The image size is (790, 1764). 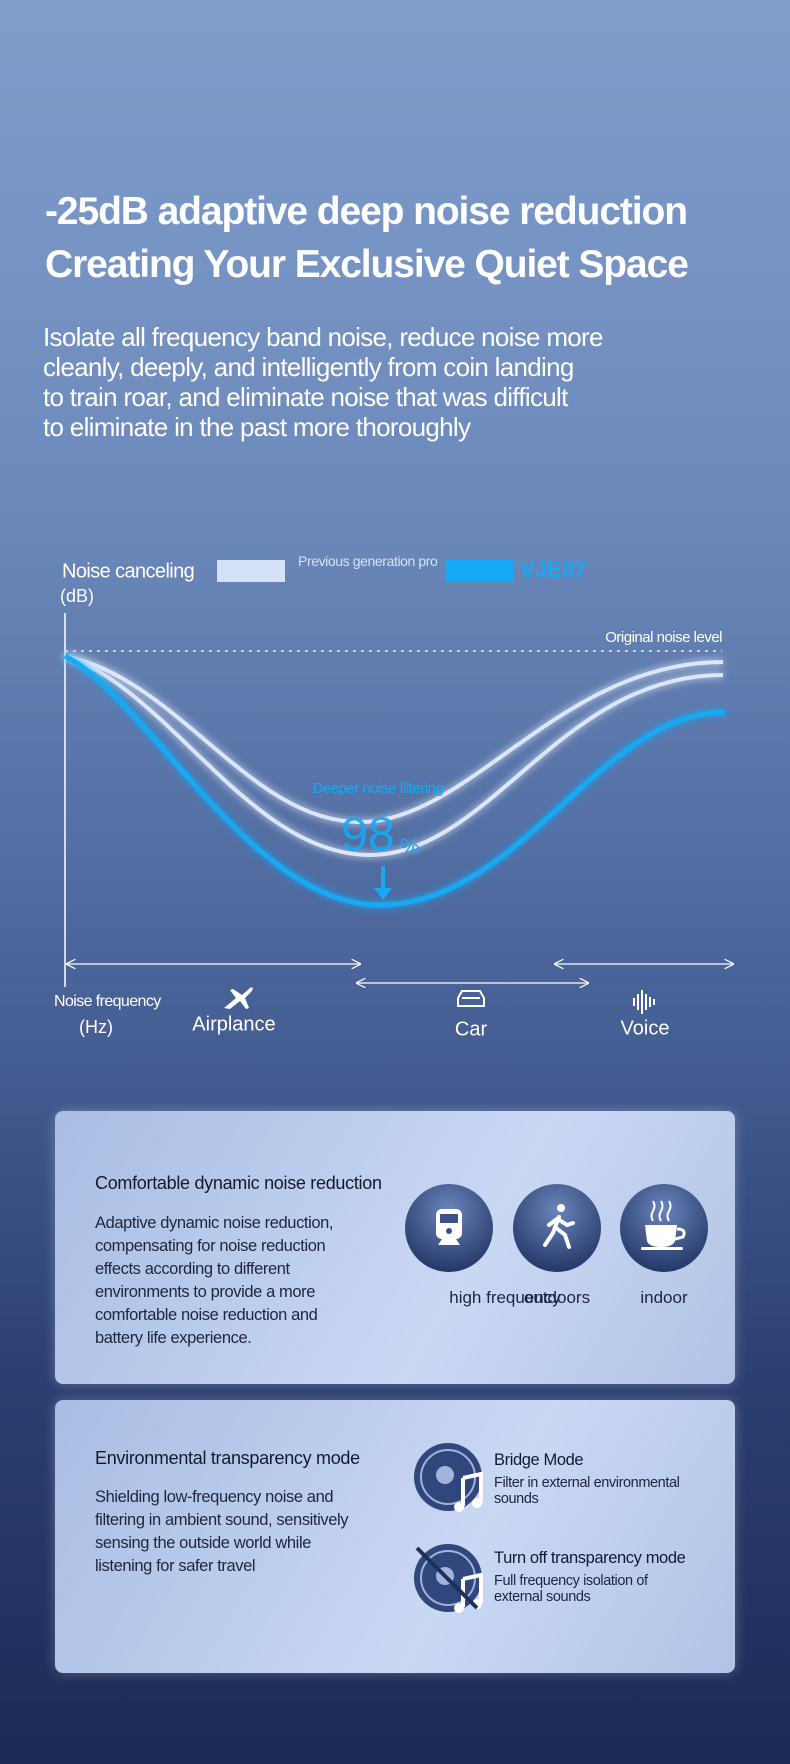 What do you see at coordinates (366, 211) in the screenshot?
I see `title-line: -25dB adaptive deep noise reduction` at bounding box center [366, 211].